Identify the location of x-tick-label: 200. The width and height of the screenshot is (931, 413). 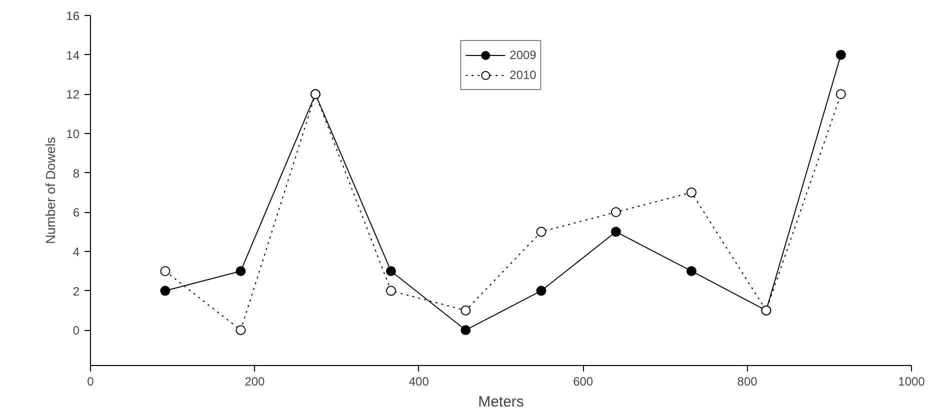
(255, 381).